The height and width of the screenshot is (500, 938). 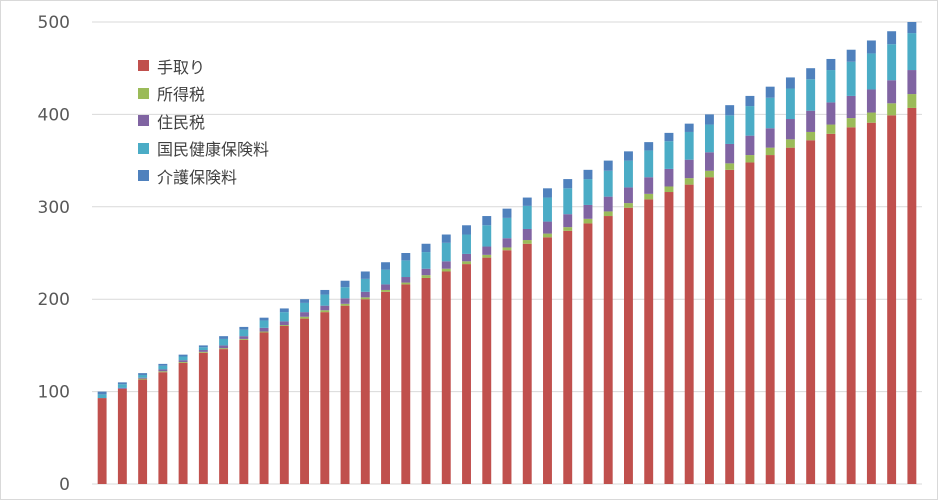 What do you see at coordinates (197, 177) in the screenshot?
I see `legend-label-care-insurance: 介護保険料` at bounding box center [197, 177].